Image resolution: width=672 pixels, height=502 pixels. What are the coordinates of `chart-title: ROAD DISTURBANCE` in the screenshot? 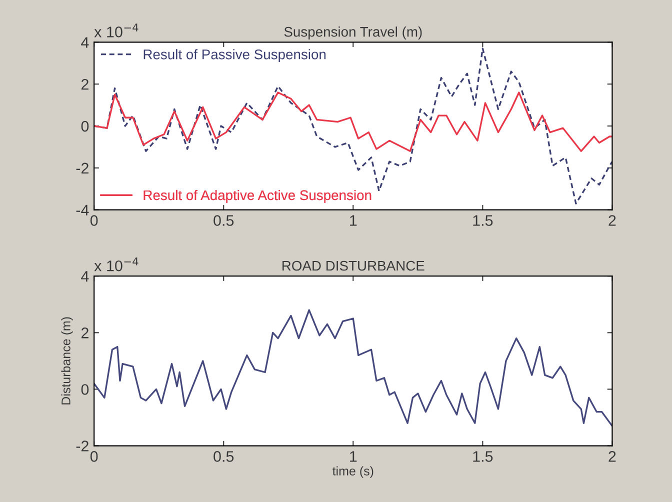 It's located at (353, 265).